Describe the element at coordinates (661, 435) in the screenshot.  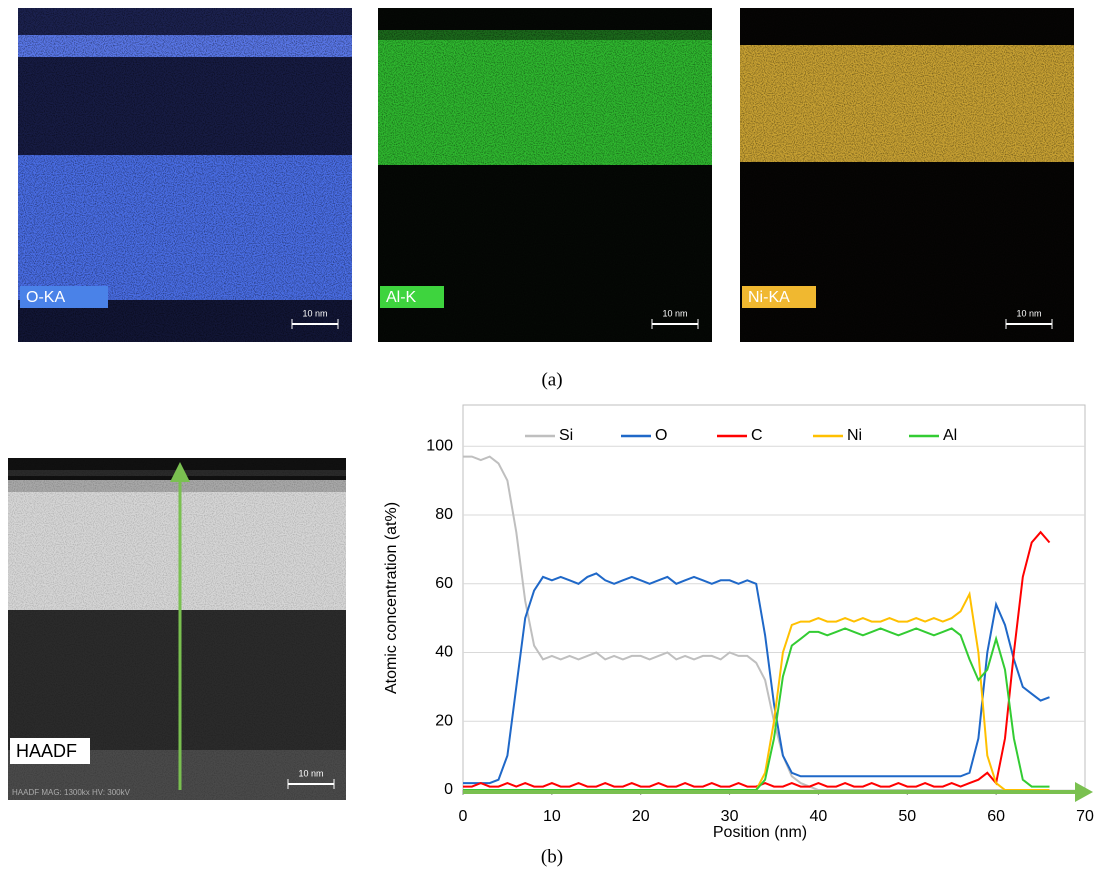
I see `legend-label: O` at that location.